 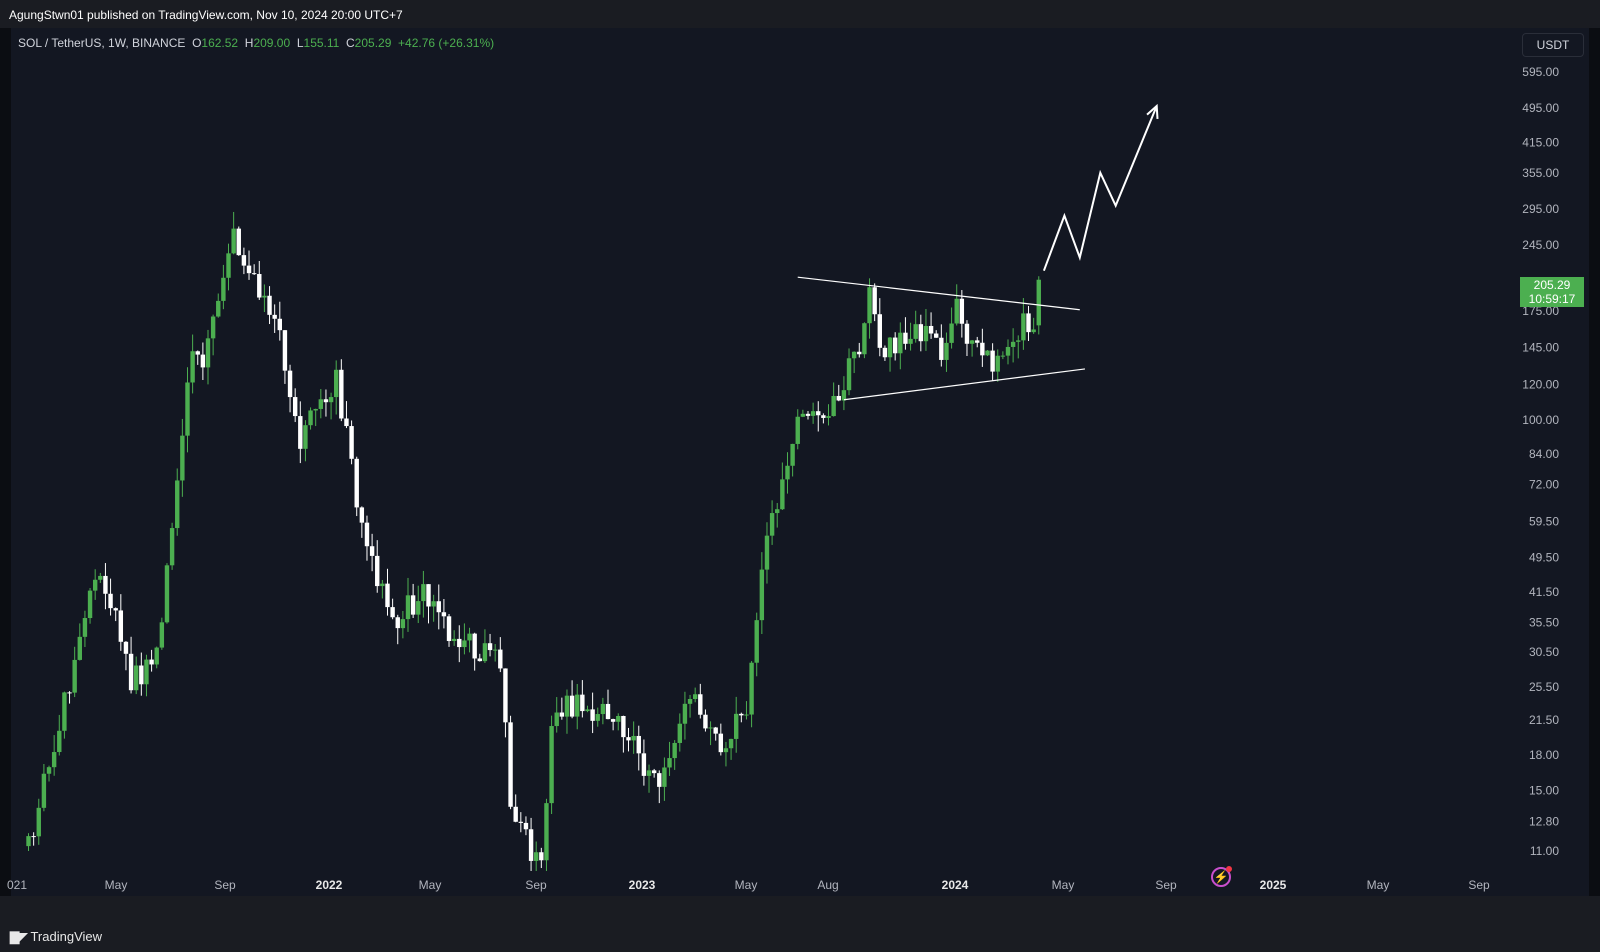 What do you see at coordinates (1544, 622) in the screenshot?
I see `y-tick-label: 35.50` at bounding box center [1544, 622].